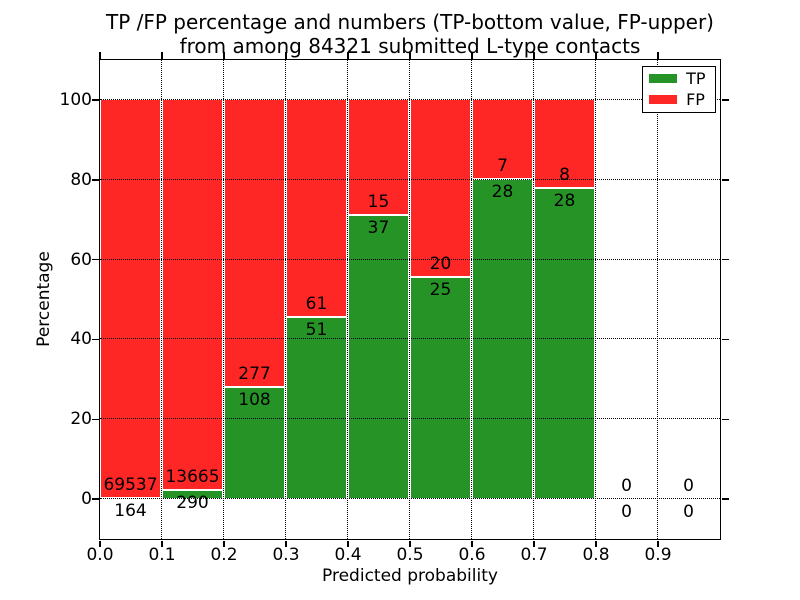  What do you see at coordinates (224, 555) in the screenshot?
I see `x-tick-label: 0.2` at bounding box center [224, 555].